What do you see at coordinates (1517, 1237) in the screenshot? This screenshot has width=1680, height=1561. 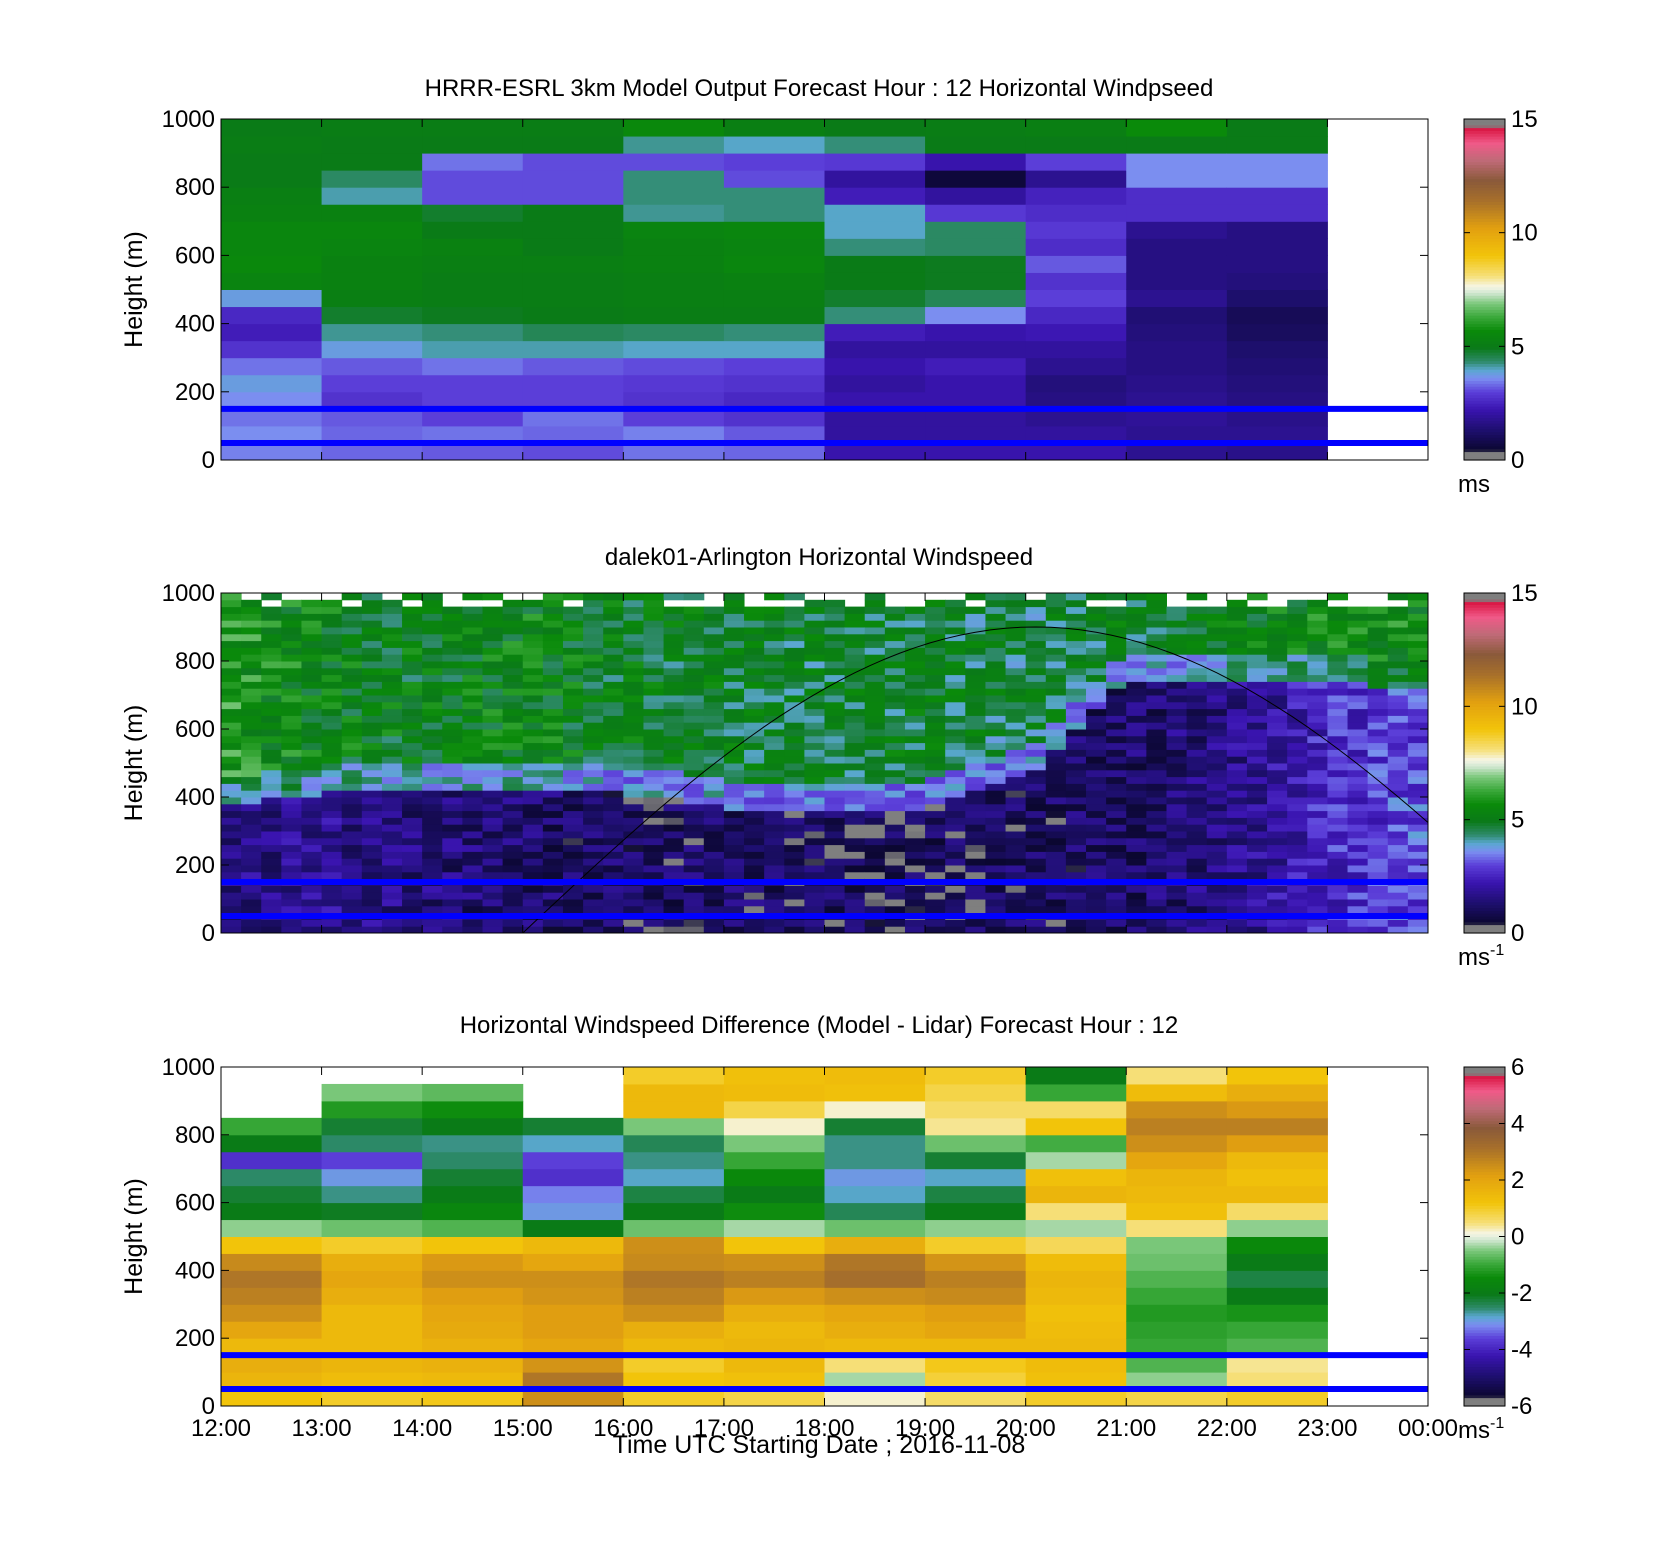 I see `colorbar-tick-label: 0` at bounding box center [1517, 1237].